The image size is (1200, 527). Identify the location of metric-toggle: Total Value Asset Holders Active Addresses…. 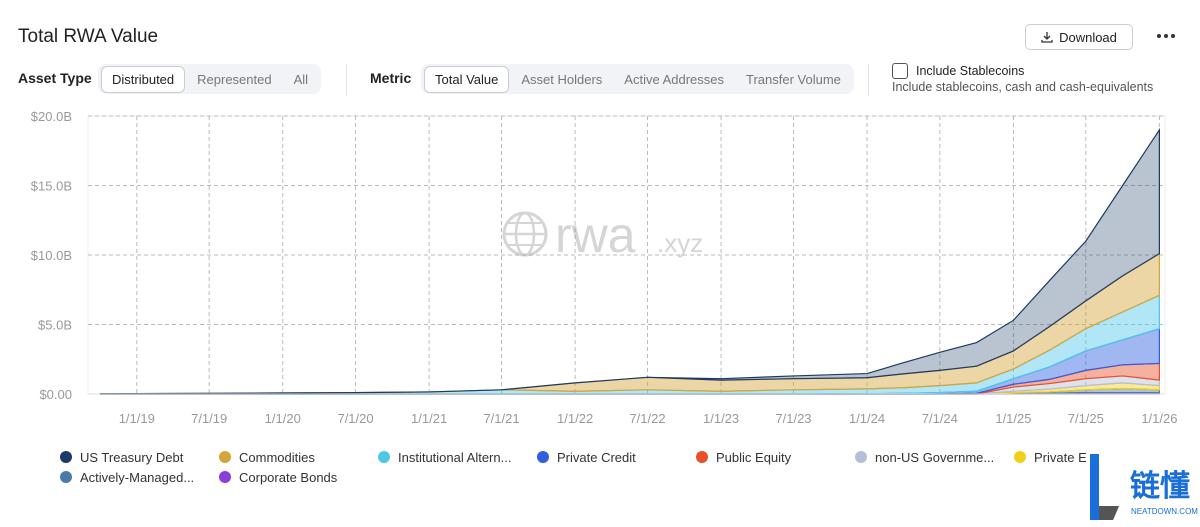
(637, 79).